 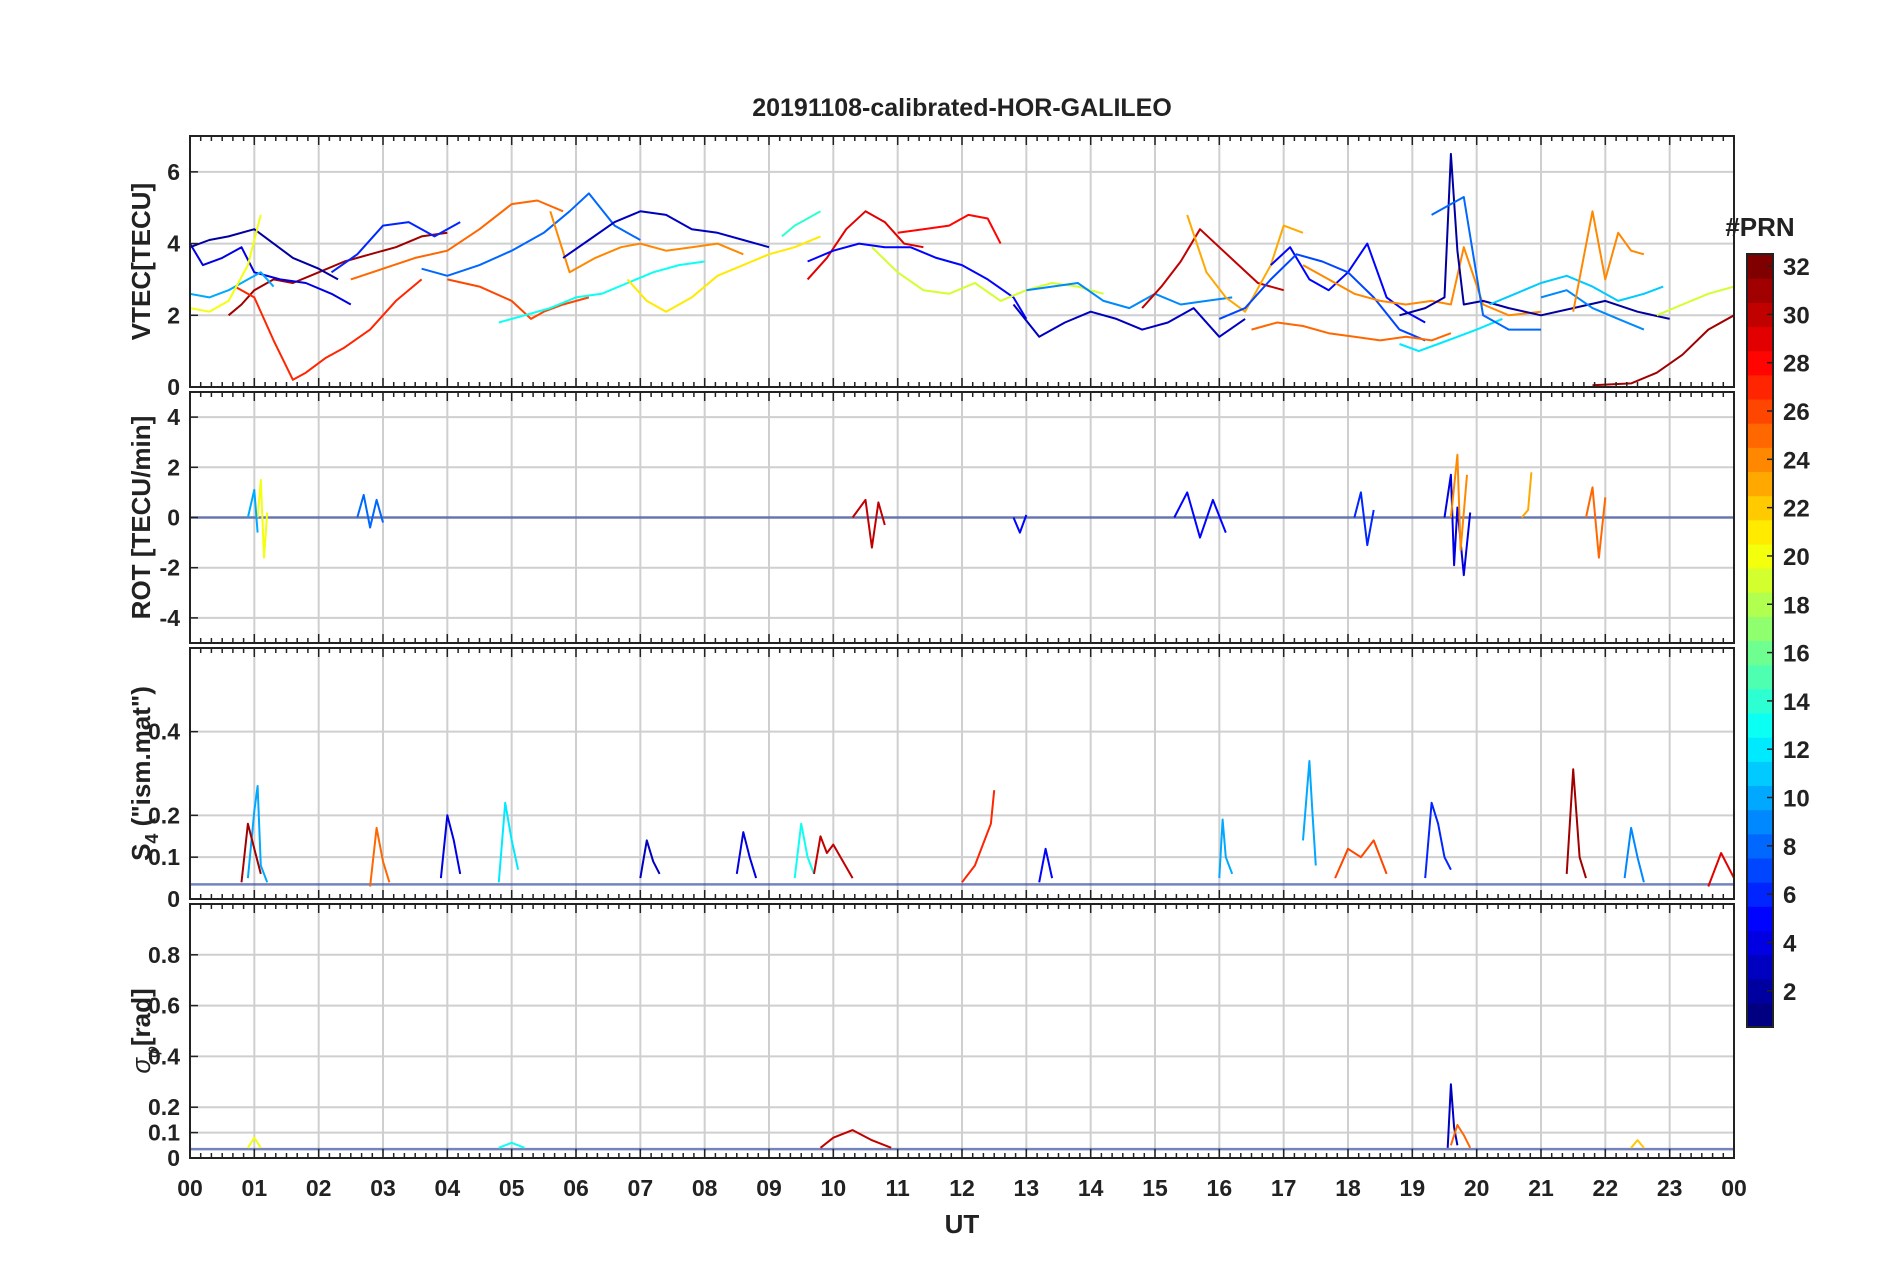 What do you see at coordinates (834, 1188) in the screenshot?
I see `x-tick-label: 10` at bounding box center [834, 1188].